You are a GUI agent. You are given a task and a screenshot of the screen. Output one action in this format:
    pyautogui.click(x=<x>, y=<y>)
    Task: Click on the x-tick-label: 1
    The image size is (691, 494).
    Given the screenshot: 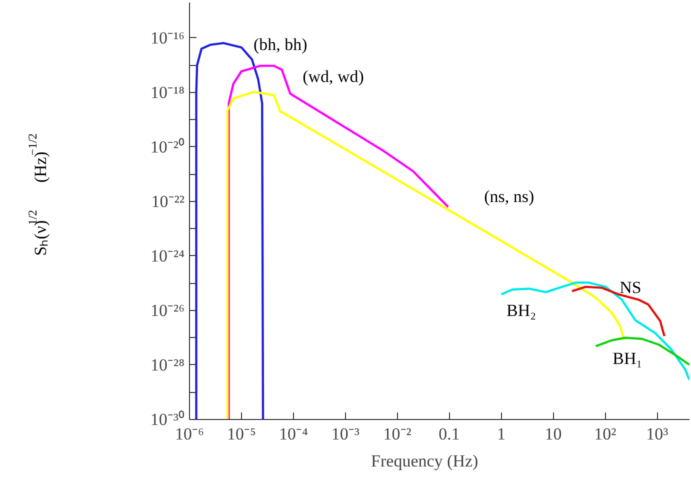 What is the action you would take?
    pyautogui.click(x=501, y=434)
    